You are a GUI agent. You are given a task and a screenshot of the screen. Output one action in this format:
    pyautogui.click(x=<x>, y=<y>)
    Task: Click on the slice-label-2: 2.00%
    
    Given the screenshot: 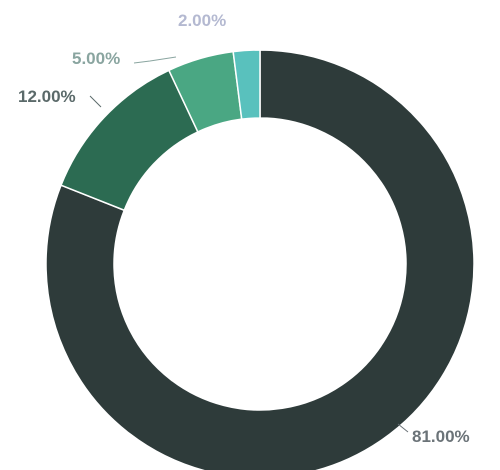 What is the action you would take?
    pyautogui.click(x=202, y=20)
    